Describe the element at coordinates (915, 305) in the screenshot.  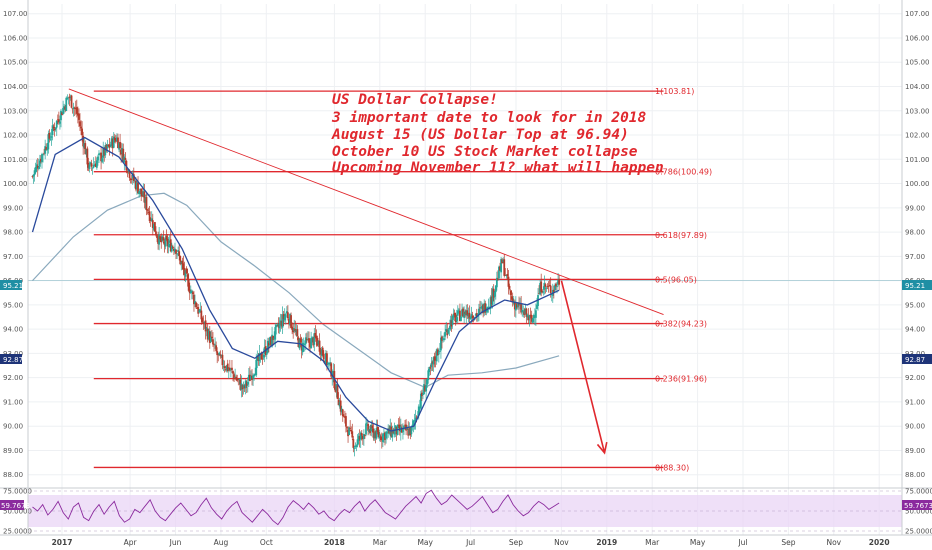
I see `y-tick-right: 95.00` at that location.